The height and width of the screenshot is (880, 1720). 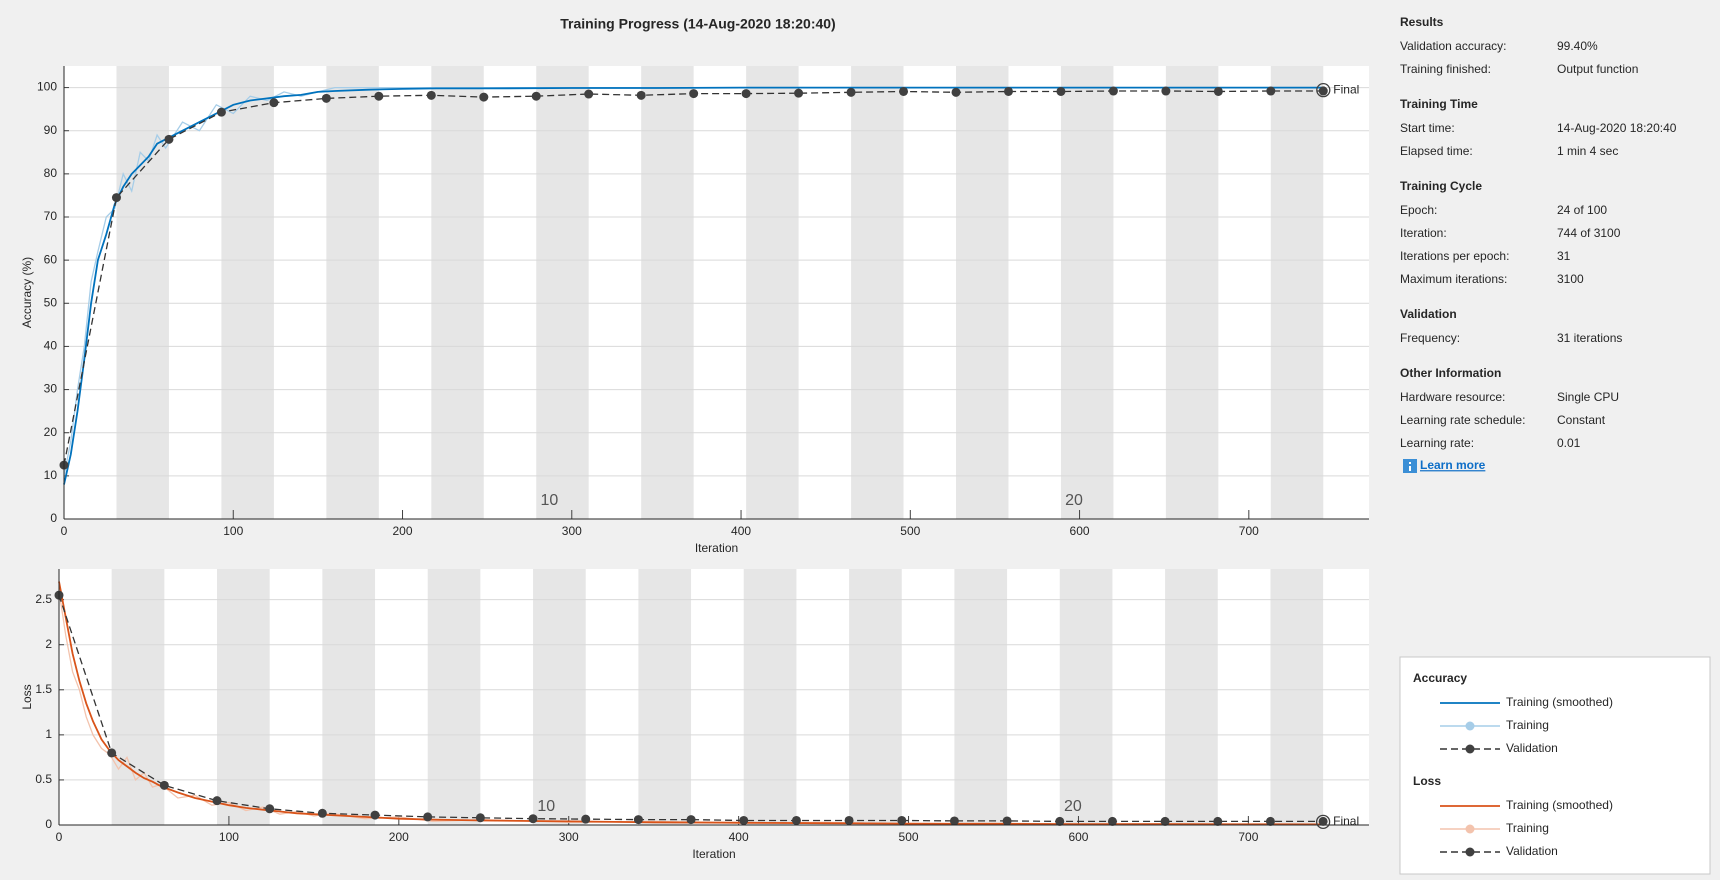 I want to click on info-label: Validation accuracy:, so click(x=1453, y=46).